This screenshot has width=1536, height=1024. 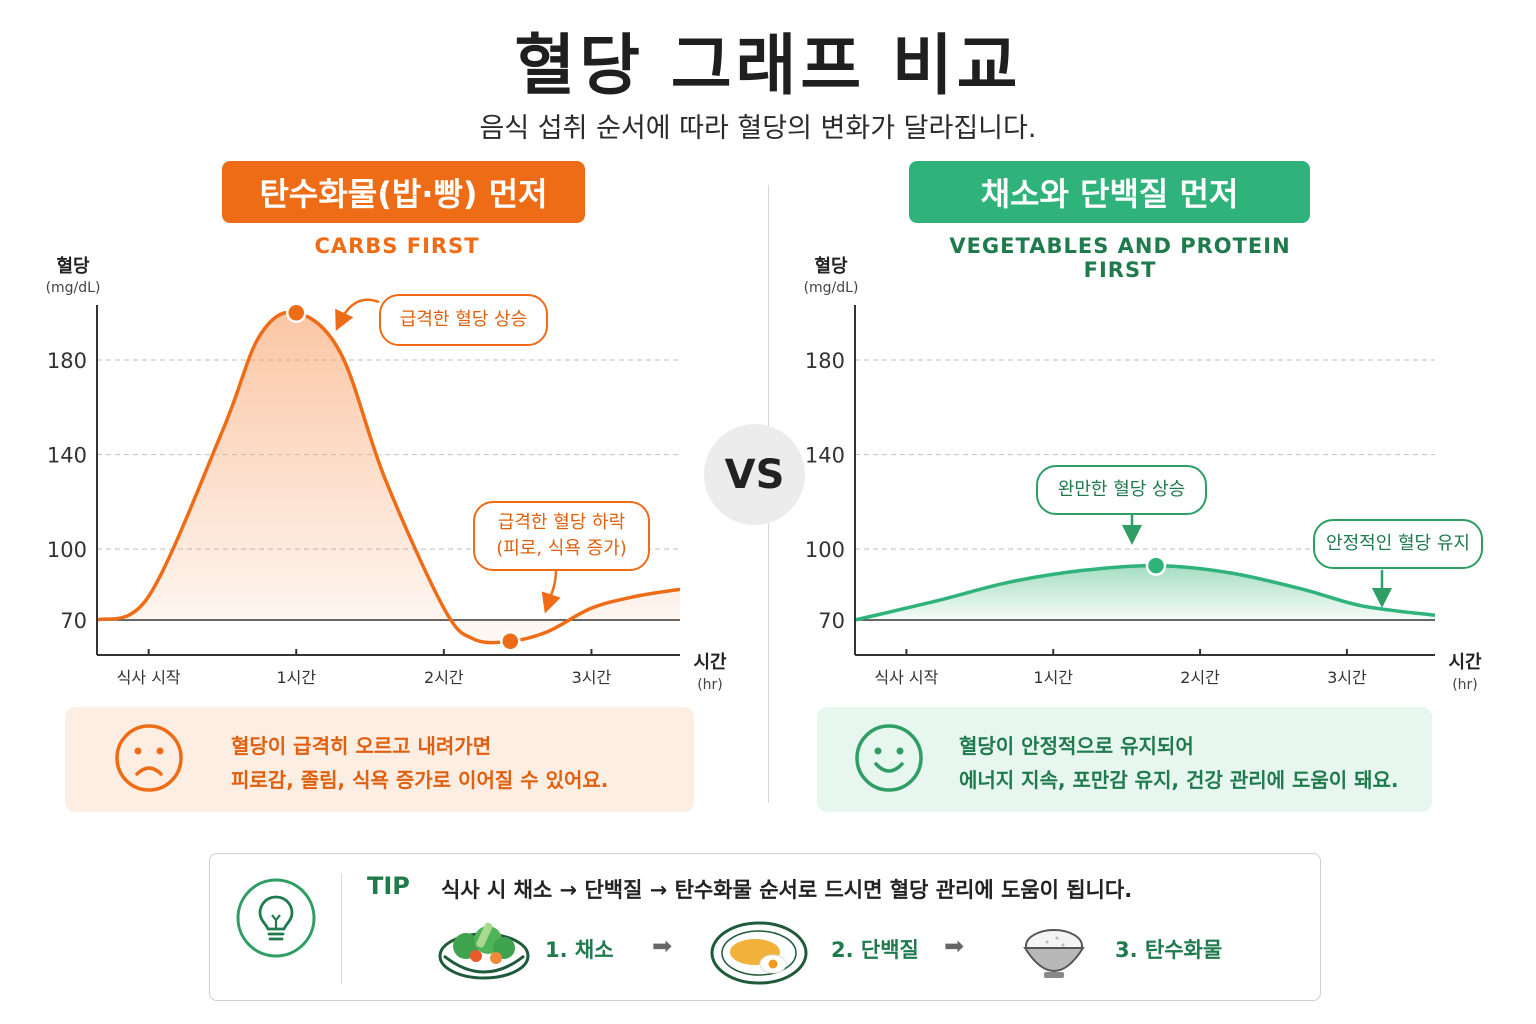 What do you see at coordinates (758, 128) in the screenshot?
I see `page-subtitle: 음식 섭취 순서에 따라 혈당의 변화가 달라집니다.` at bounding box center [758, 128].